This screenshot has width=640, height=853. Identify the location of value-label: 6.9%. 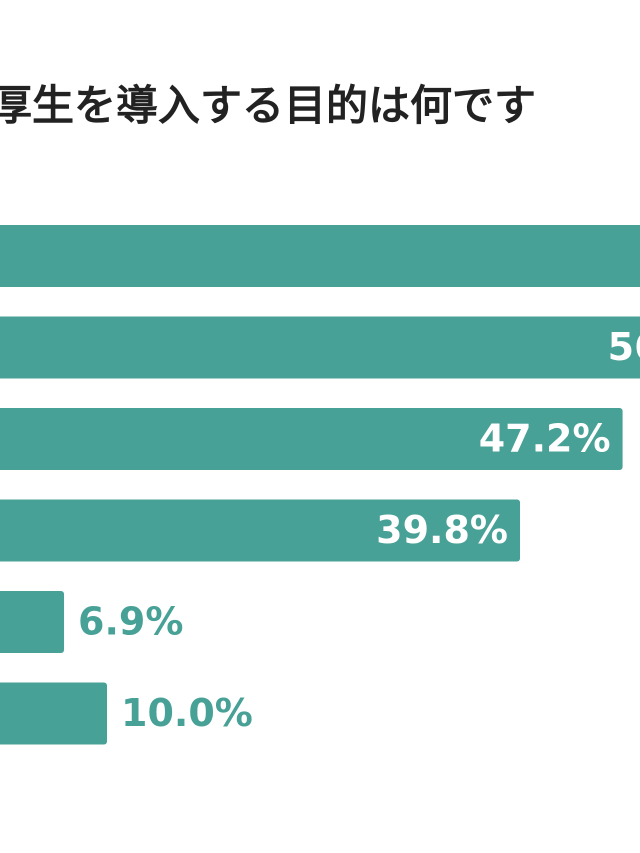
(130, 622).